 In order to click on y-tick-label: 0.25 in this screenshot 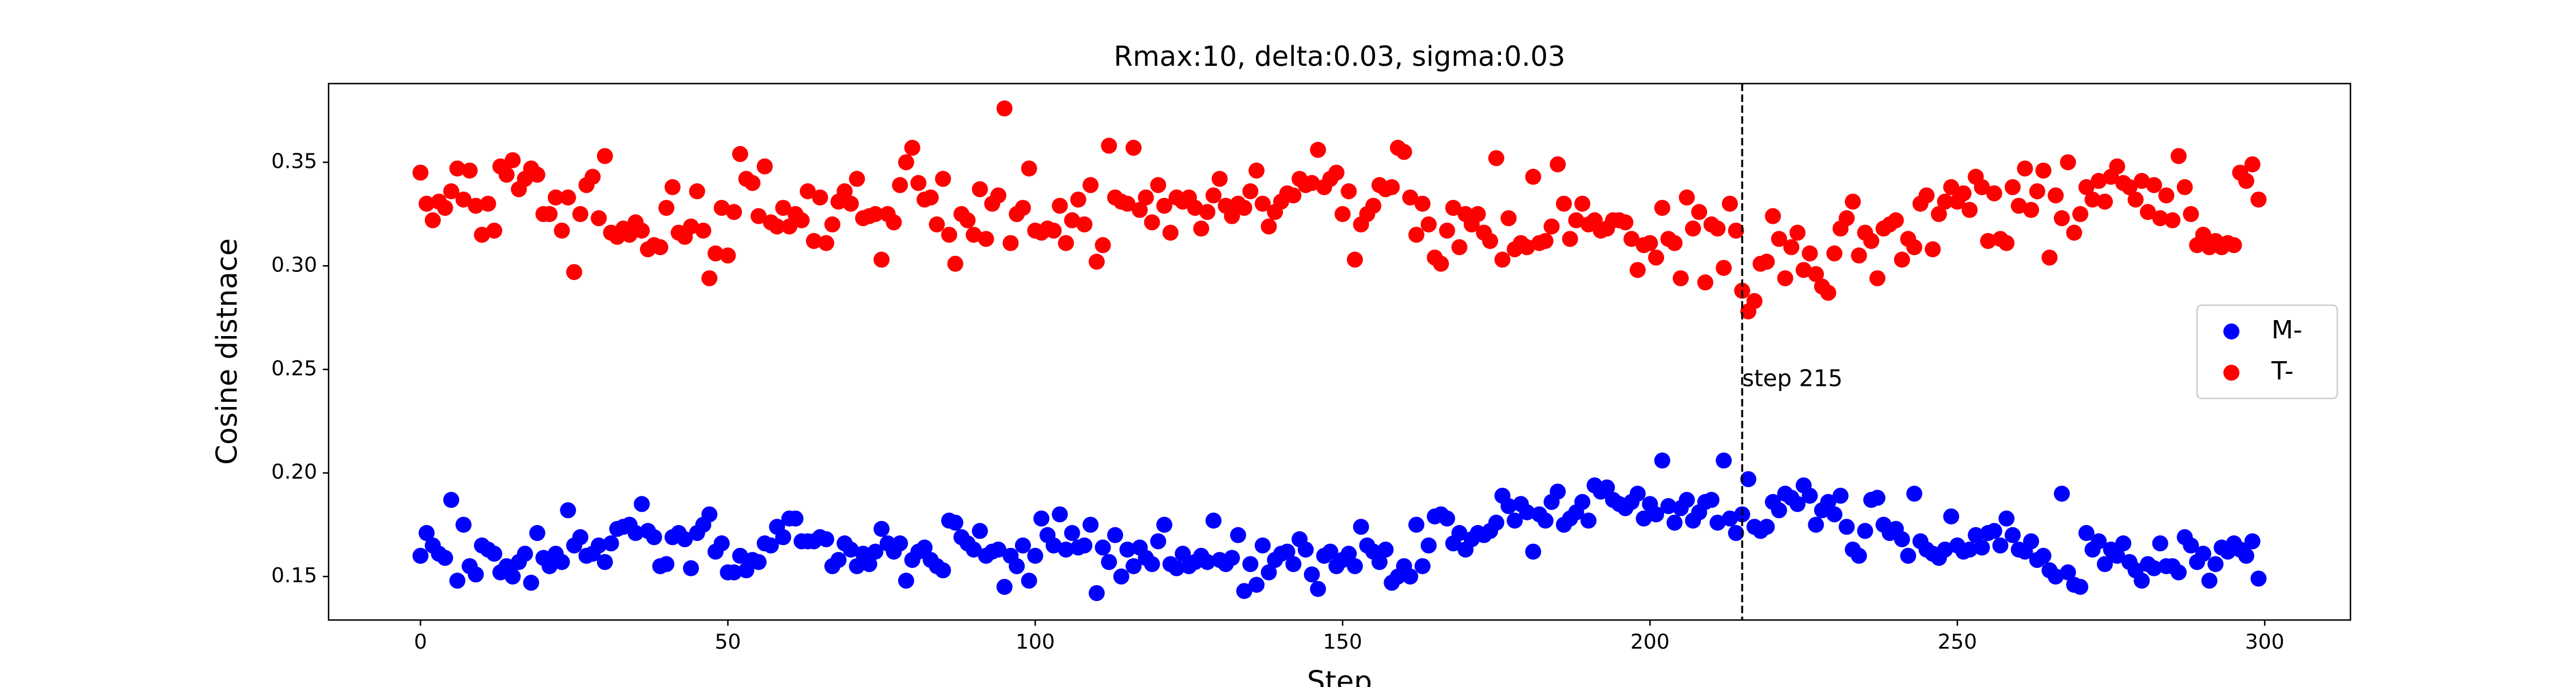, I will do `click(294, 369)`.